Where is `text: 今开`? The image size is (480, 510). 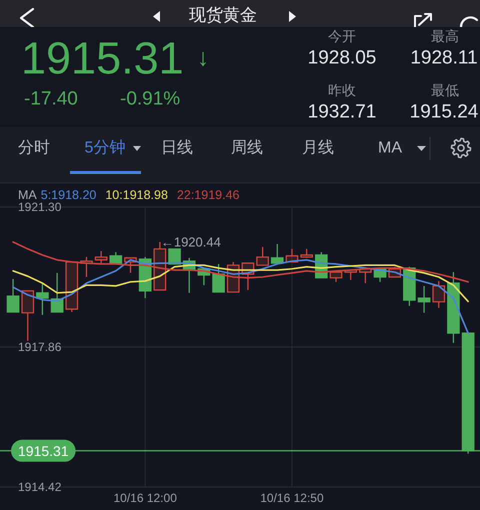
text: 今开 is located at coordinates (342, 36).